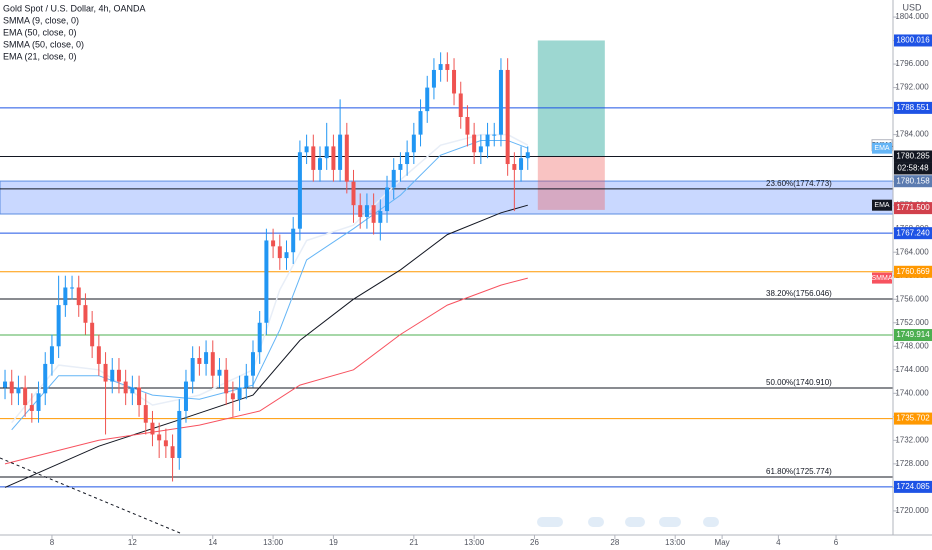  What do you see at coordinates (913, 168) in the screenshot?
I see `countdown-bg` at bounding box center [913, 168].